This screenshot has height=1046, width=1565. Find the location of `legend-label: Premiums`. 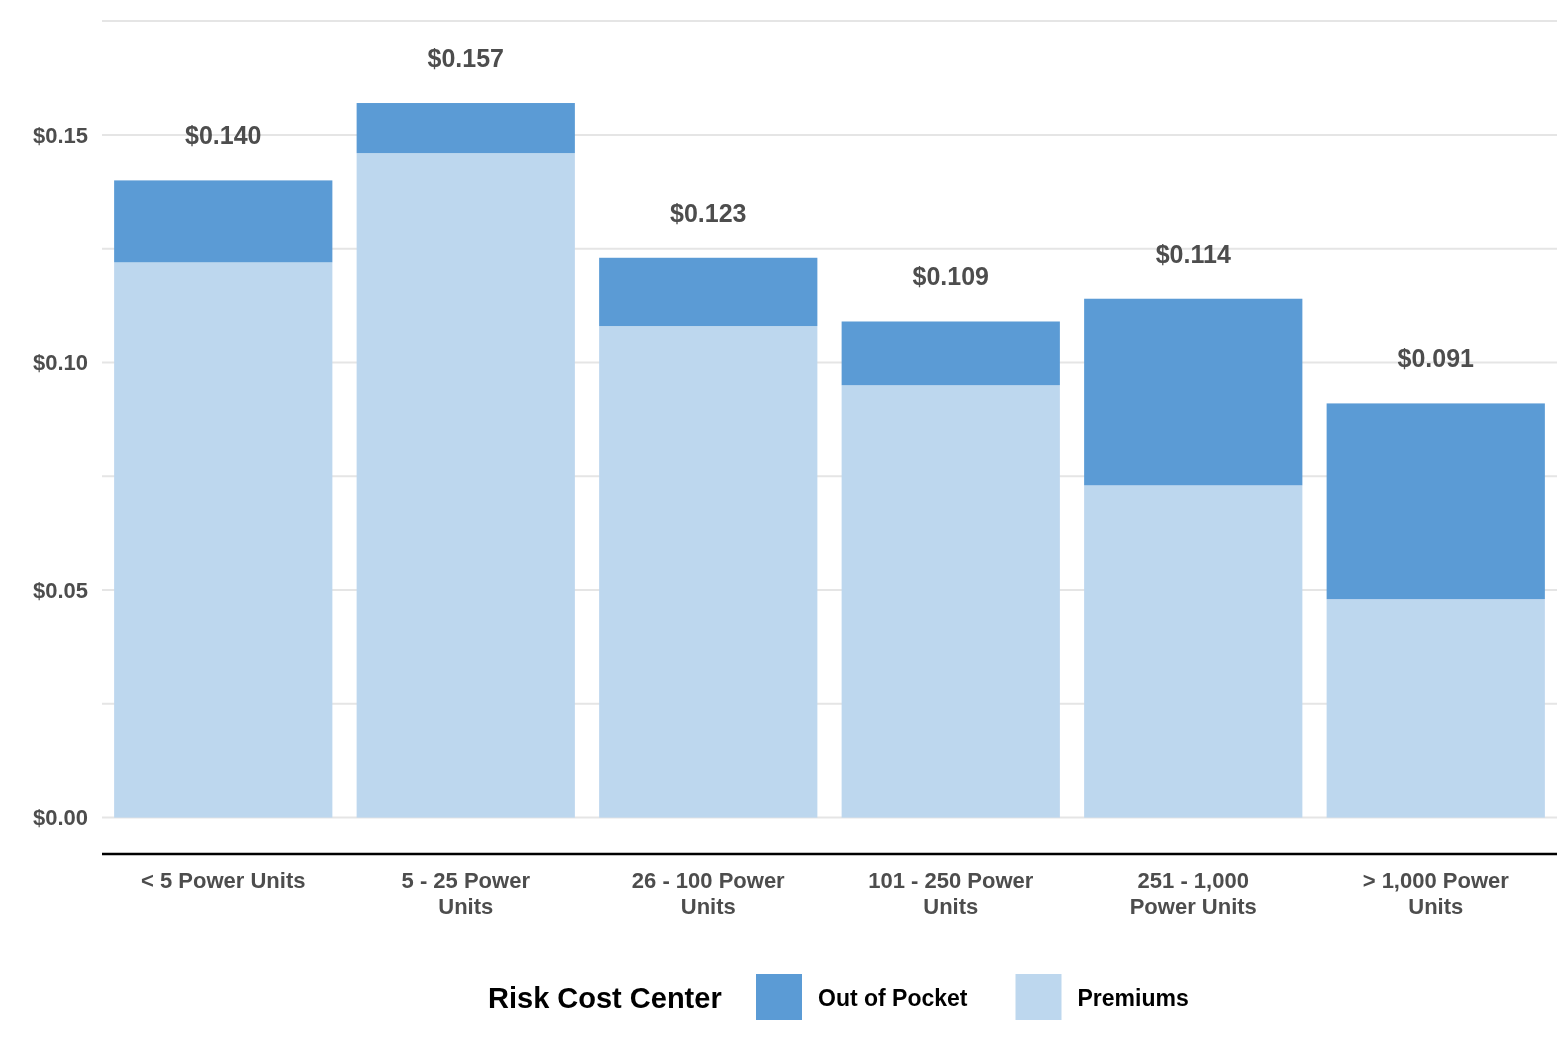

legend-label: Premiums is located at coordinates (1133, 998).